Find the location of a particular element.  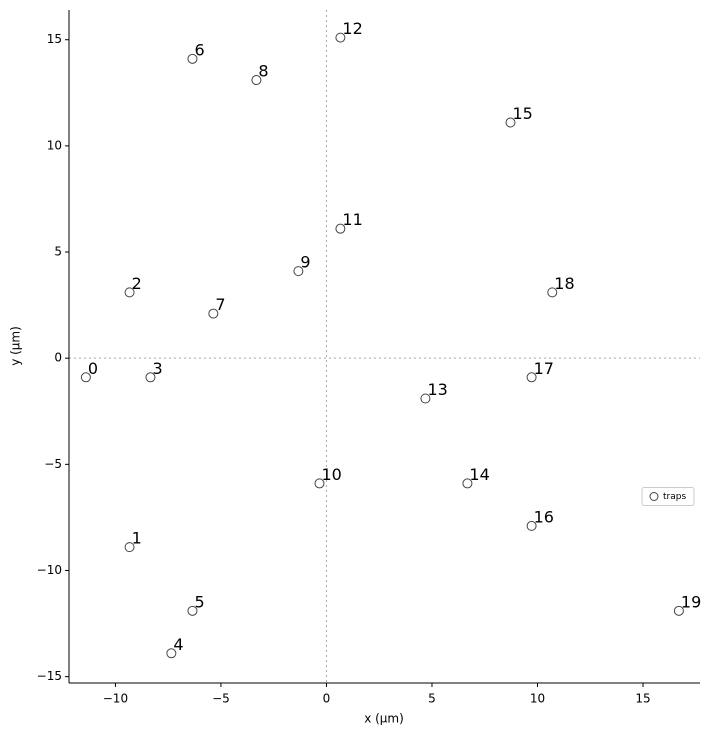

point-label: 12 is located at coordinates (352, 28).